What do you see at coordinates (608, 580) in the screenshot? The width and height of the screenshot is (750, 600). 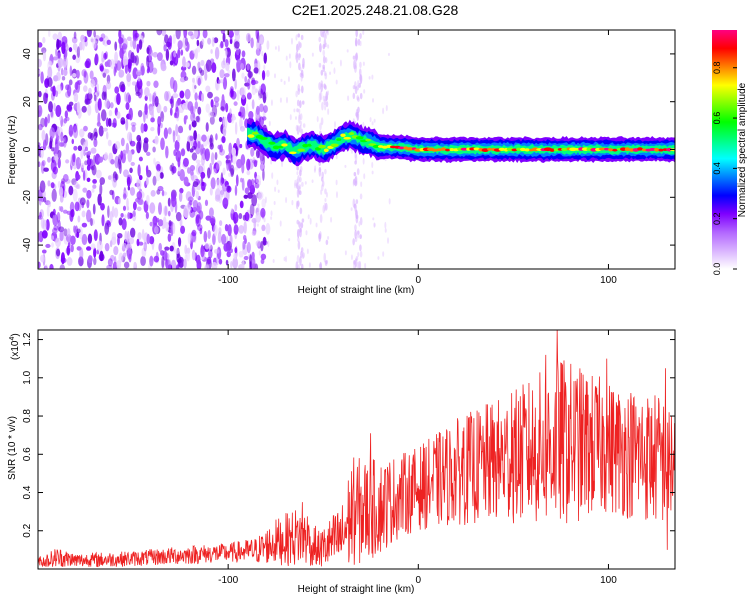 I see `x-tick-label: 100` at bounding box center [608, 580].